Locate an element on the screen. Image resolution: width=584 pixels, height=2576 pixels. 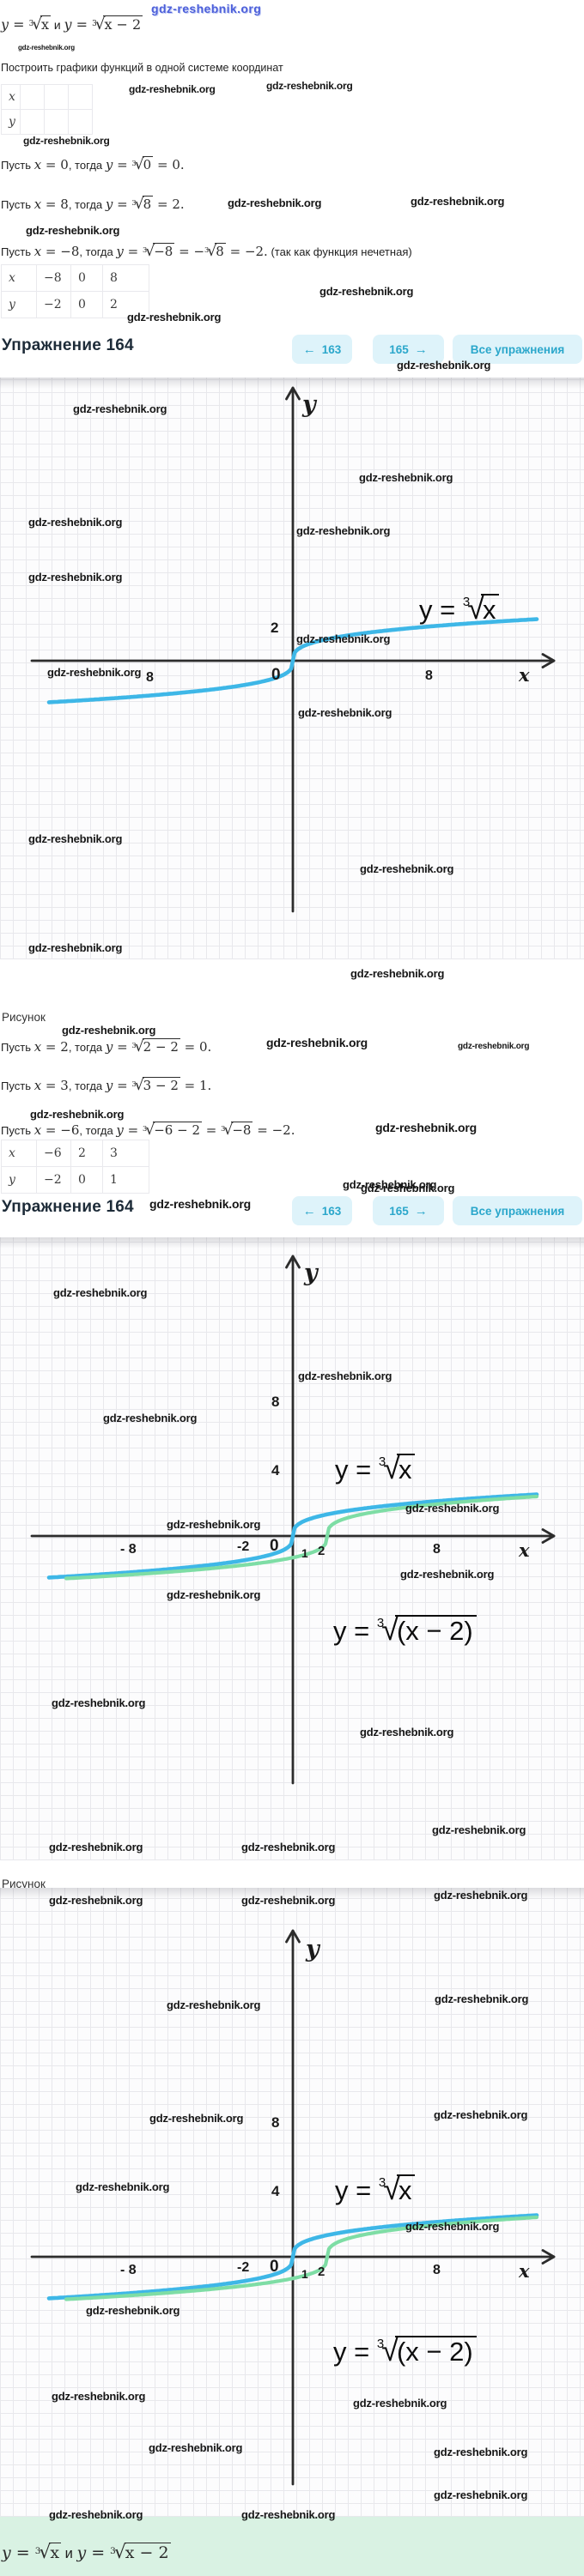
exercise-header-2: Упражнение 164 ← 163 165 → Все упражнения is located at coordinates (292, 1211).